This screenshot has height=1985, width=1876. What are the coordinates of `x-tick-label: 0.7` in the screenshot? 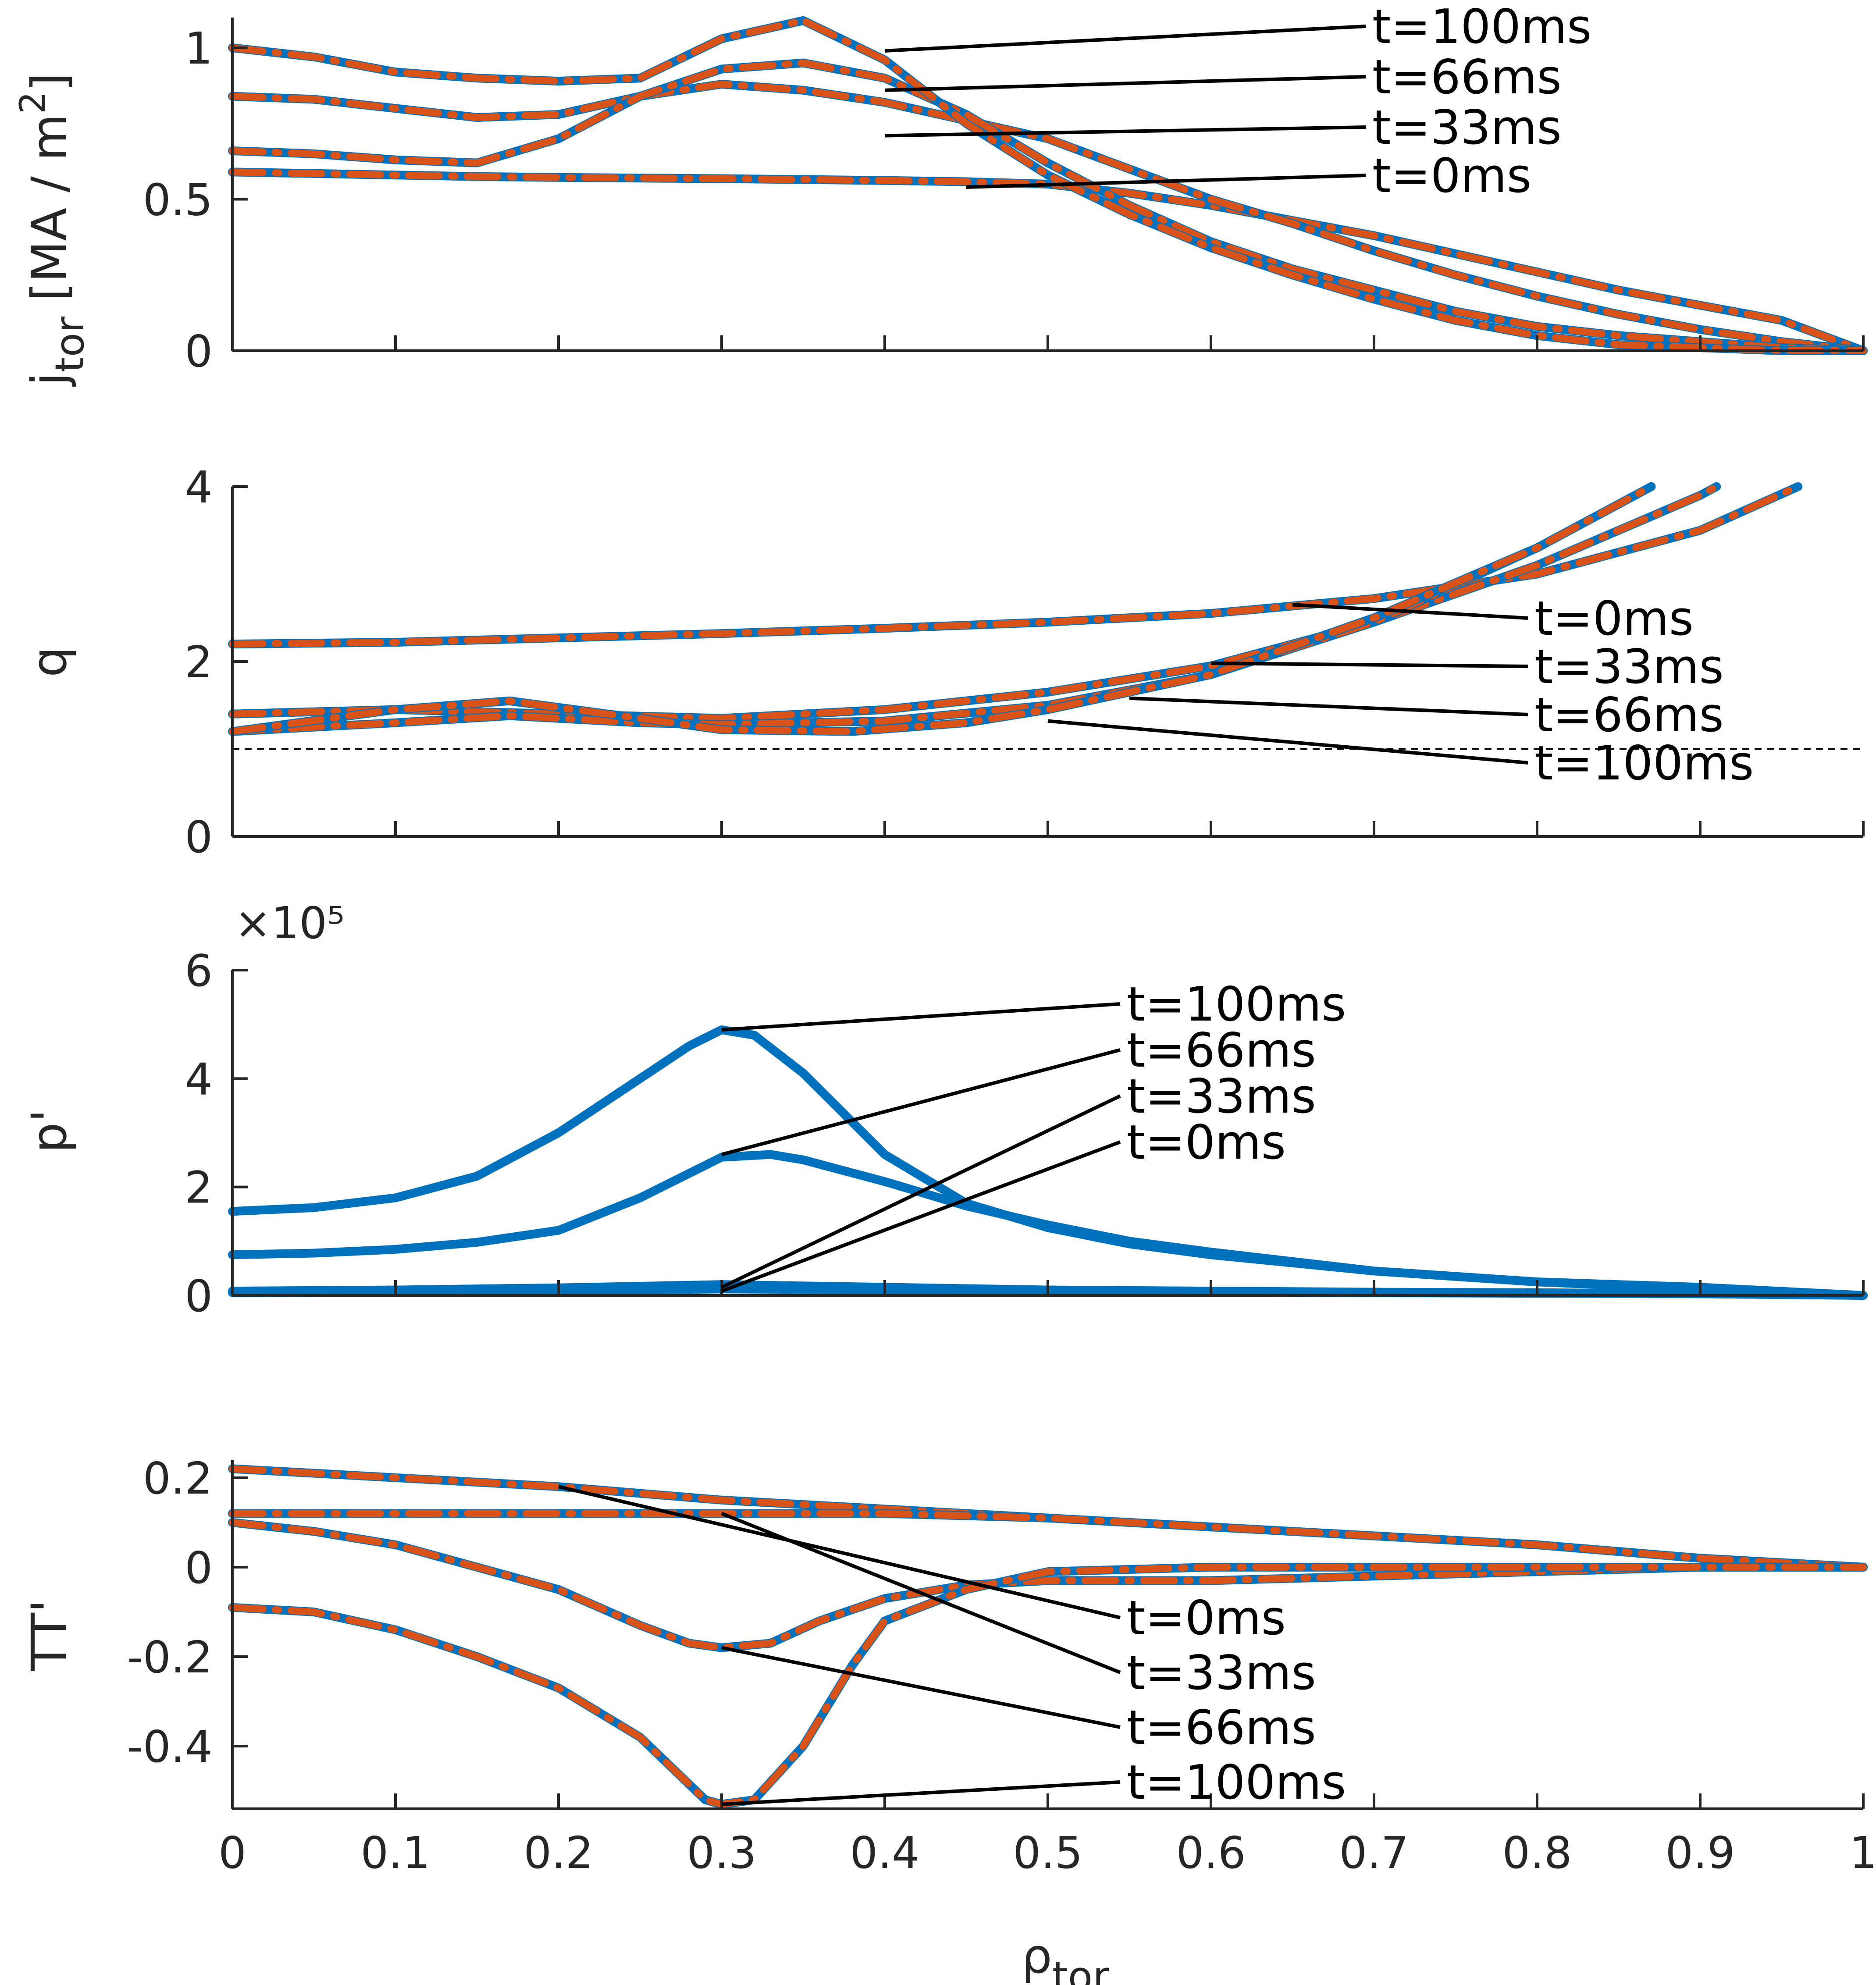 It's located at (1374, 1853).